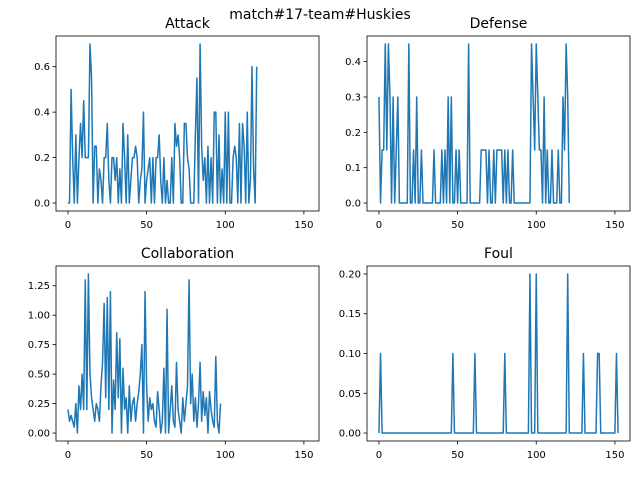 The image size is (640, 480). I want to click on y-tick-label: 0.05, so click(350, 394).